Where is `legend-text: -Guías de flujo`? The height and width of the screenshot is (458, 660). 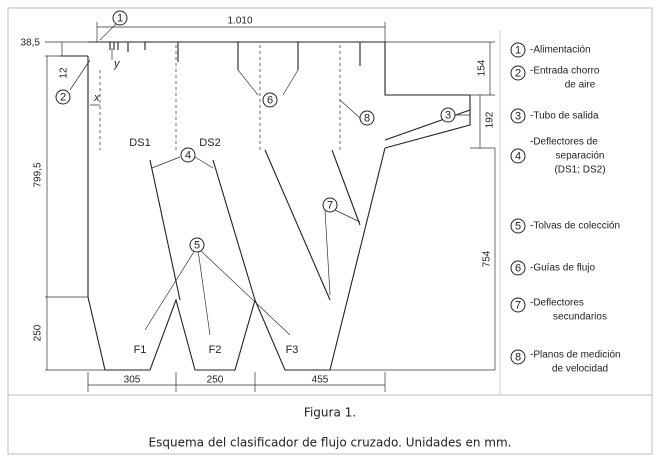
legend-text: -Guías de flujo is located at coordinates (562, 268).